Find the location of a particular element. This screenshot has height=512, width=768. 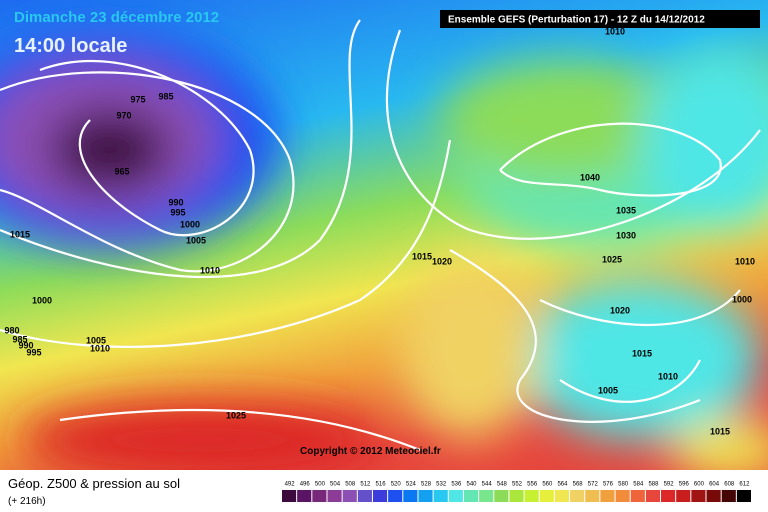

footer-title: Géop. Z500 & pression au sol is located at coordinates (94, 483).